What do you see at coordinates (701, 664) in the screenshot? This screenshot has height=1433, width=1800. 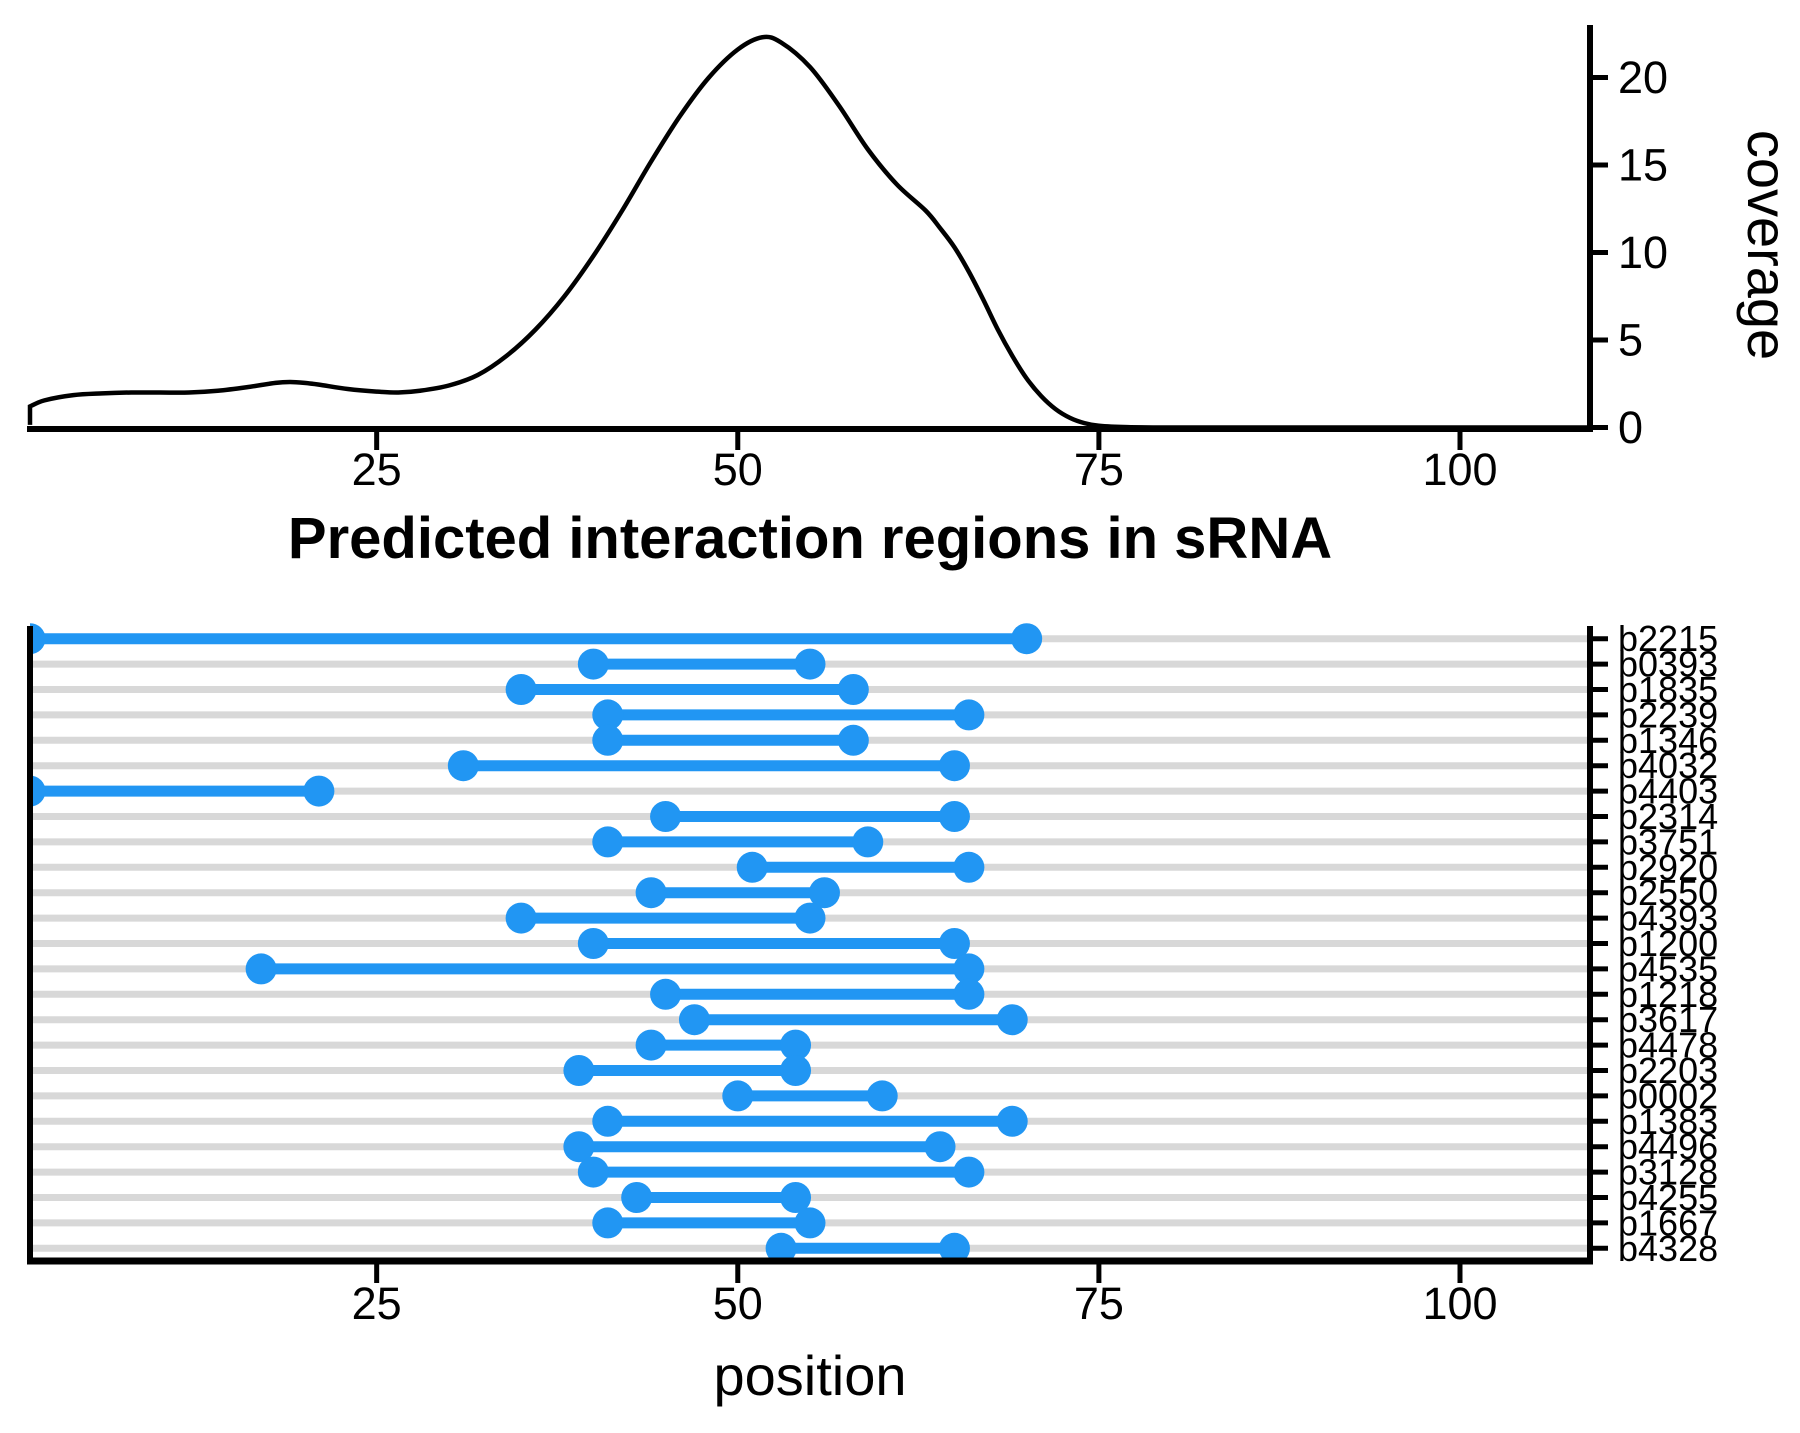 I see `segment-b0393` at bounding box center [701, 664].